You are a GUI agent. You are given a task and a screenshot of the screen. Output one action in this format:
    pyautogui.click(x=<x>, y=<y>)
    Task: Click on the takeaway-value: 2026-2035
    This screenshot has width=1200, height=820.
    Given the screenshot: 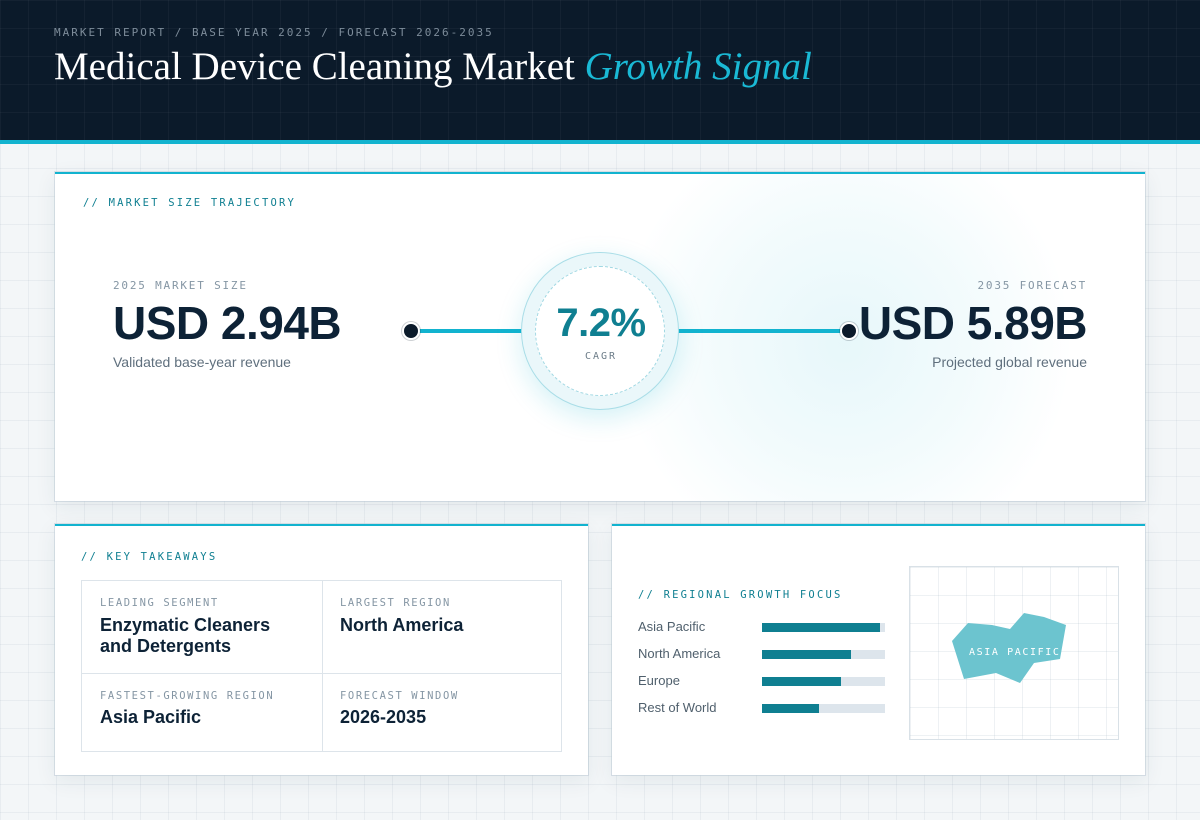 What is the action you would take?
    pyautogui.click(x=383, y=717)
    